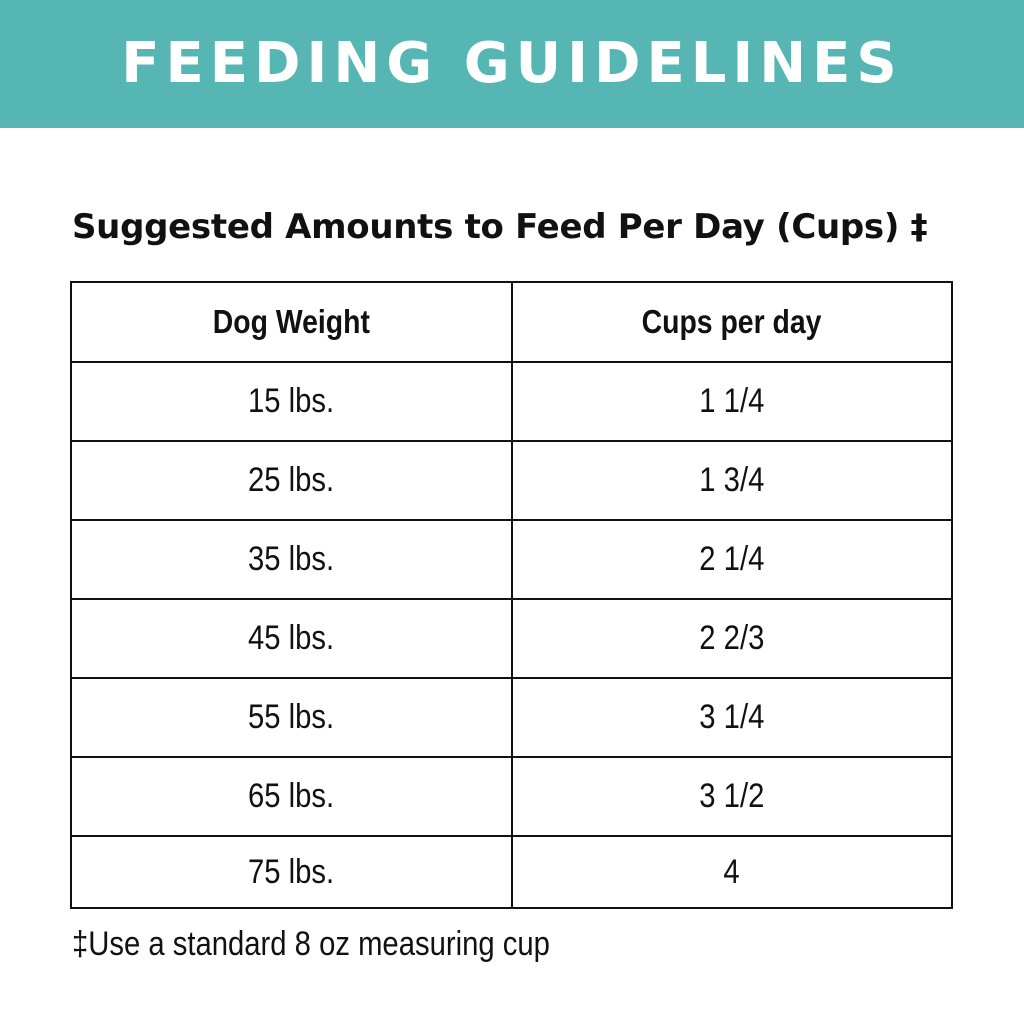 Image resolution: width=1024 pixels, height=1024 pixels. I want to click on footnote-text: ‡Use a standard 8 oz measuring cup, so click(311, 944).